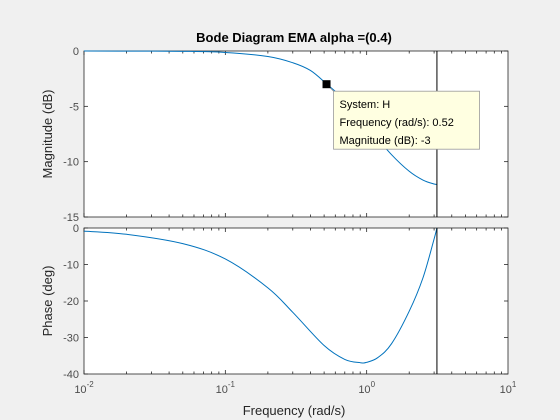 The height and width of the screenshot is (420, 560). I want to click on datatip-line-magnitude: Magnitude (dB): -3, so click(385, 141).